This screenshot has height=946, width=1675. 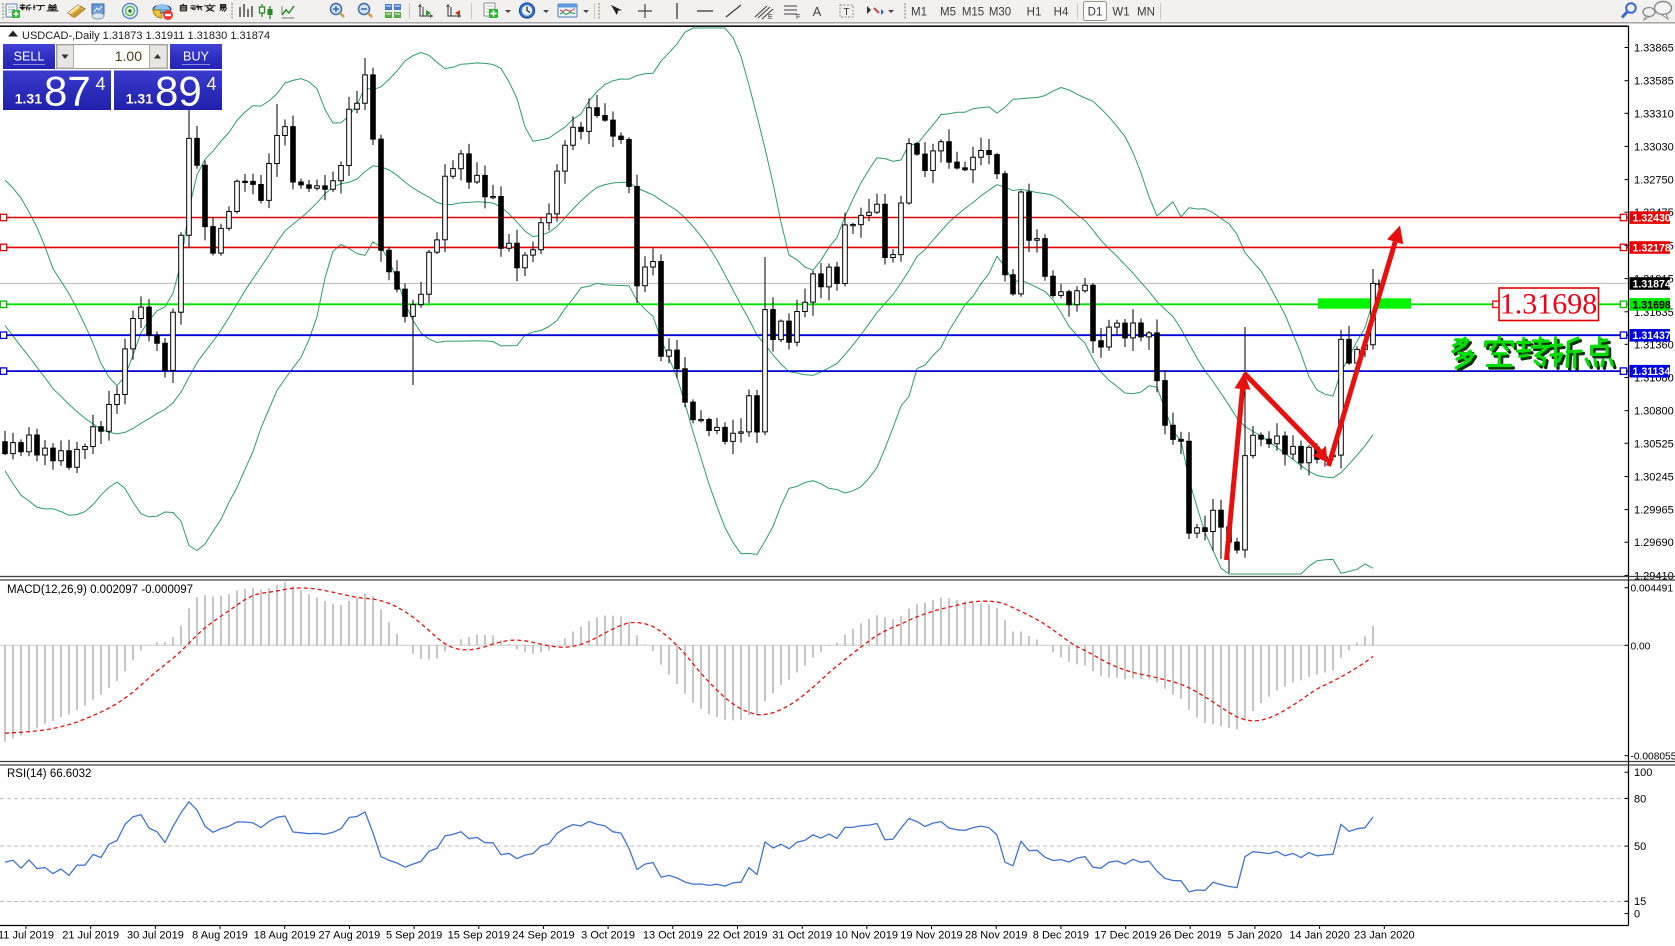 I want to click on svg-text: -0.008055, so click(x=1653, y=757).